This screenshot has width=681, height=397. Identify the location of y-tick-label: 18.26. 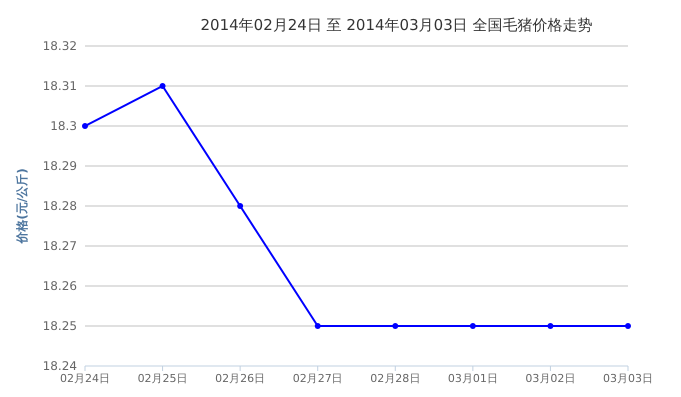
(59, 286).